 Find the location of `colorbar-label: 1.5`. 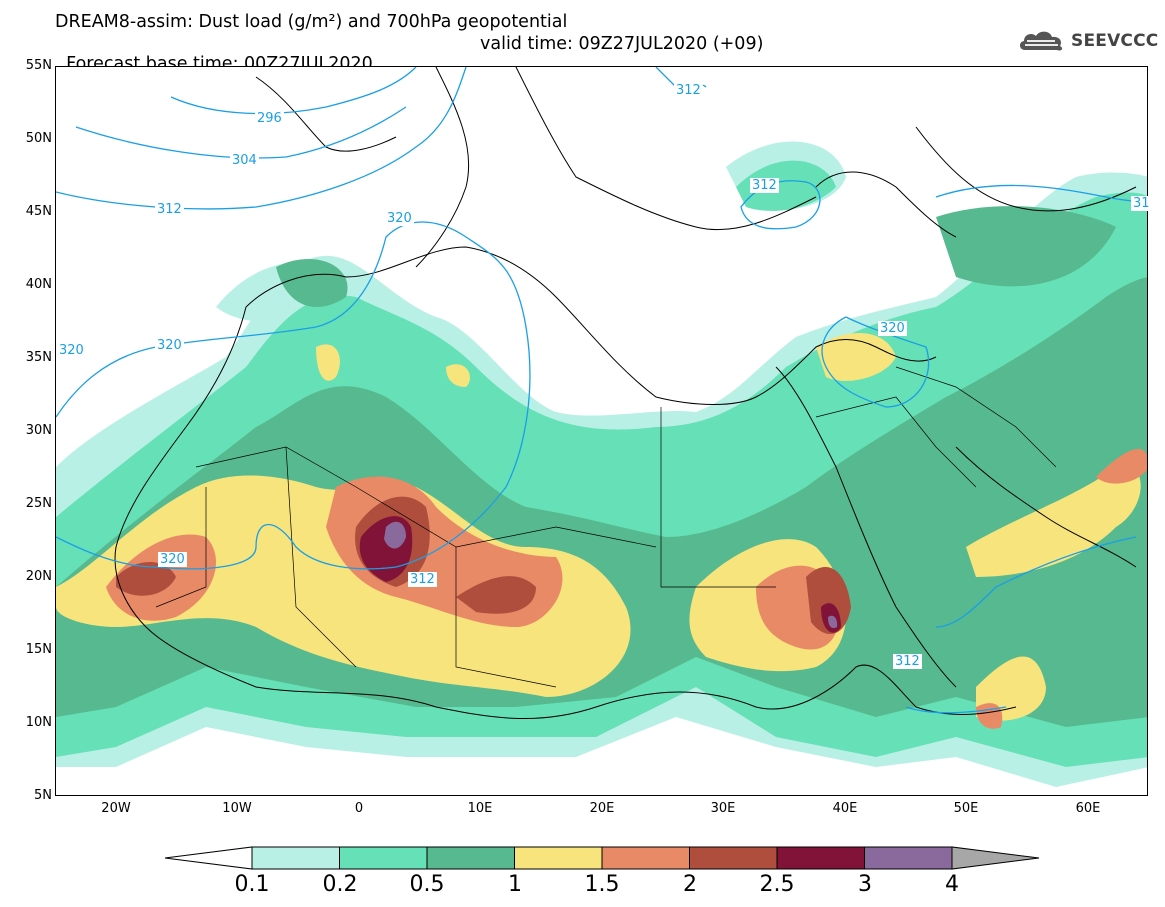

colorbar-label: 1.5 is located at coordinates (602, 884).